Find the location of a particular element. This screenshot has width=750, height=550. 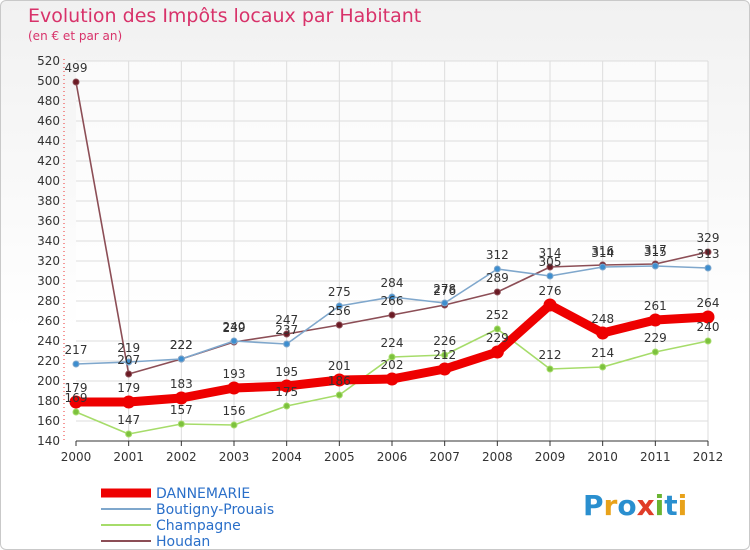

y-tick-label: 440 is located at coordinates (48, 141).